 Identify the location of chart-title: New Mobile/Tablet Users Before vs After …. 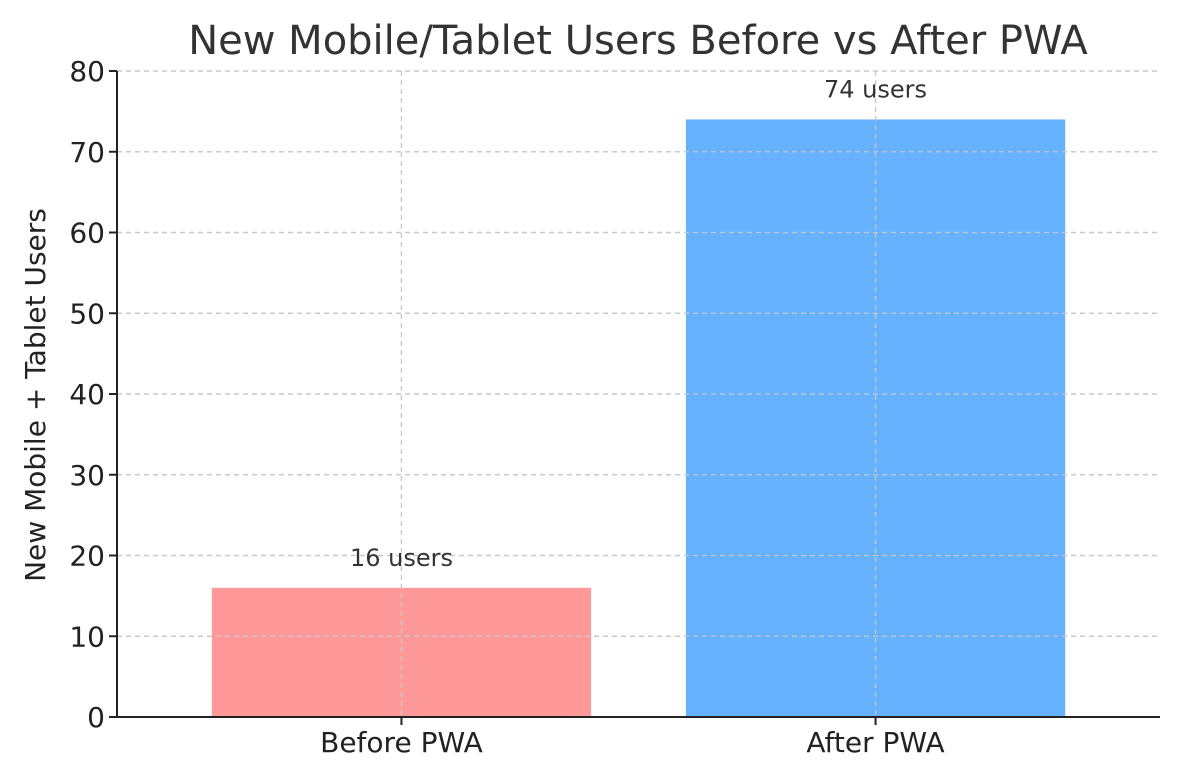
(638, 41).